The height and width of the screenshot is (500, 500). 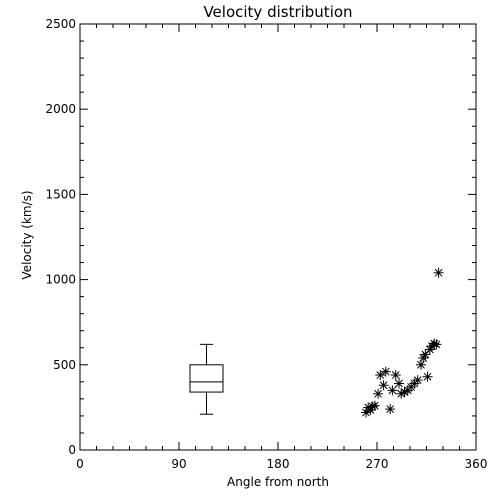 I want to click on y-tick-label: 2000, so click(x=60, y=109).